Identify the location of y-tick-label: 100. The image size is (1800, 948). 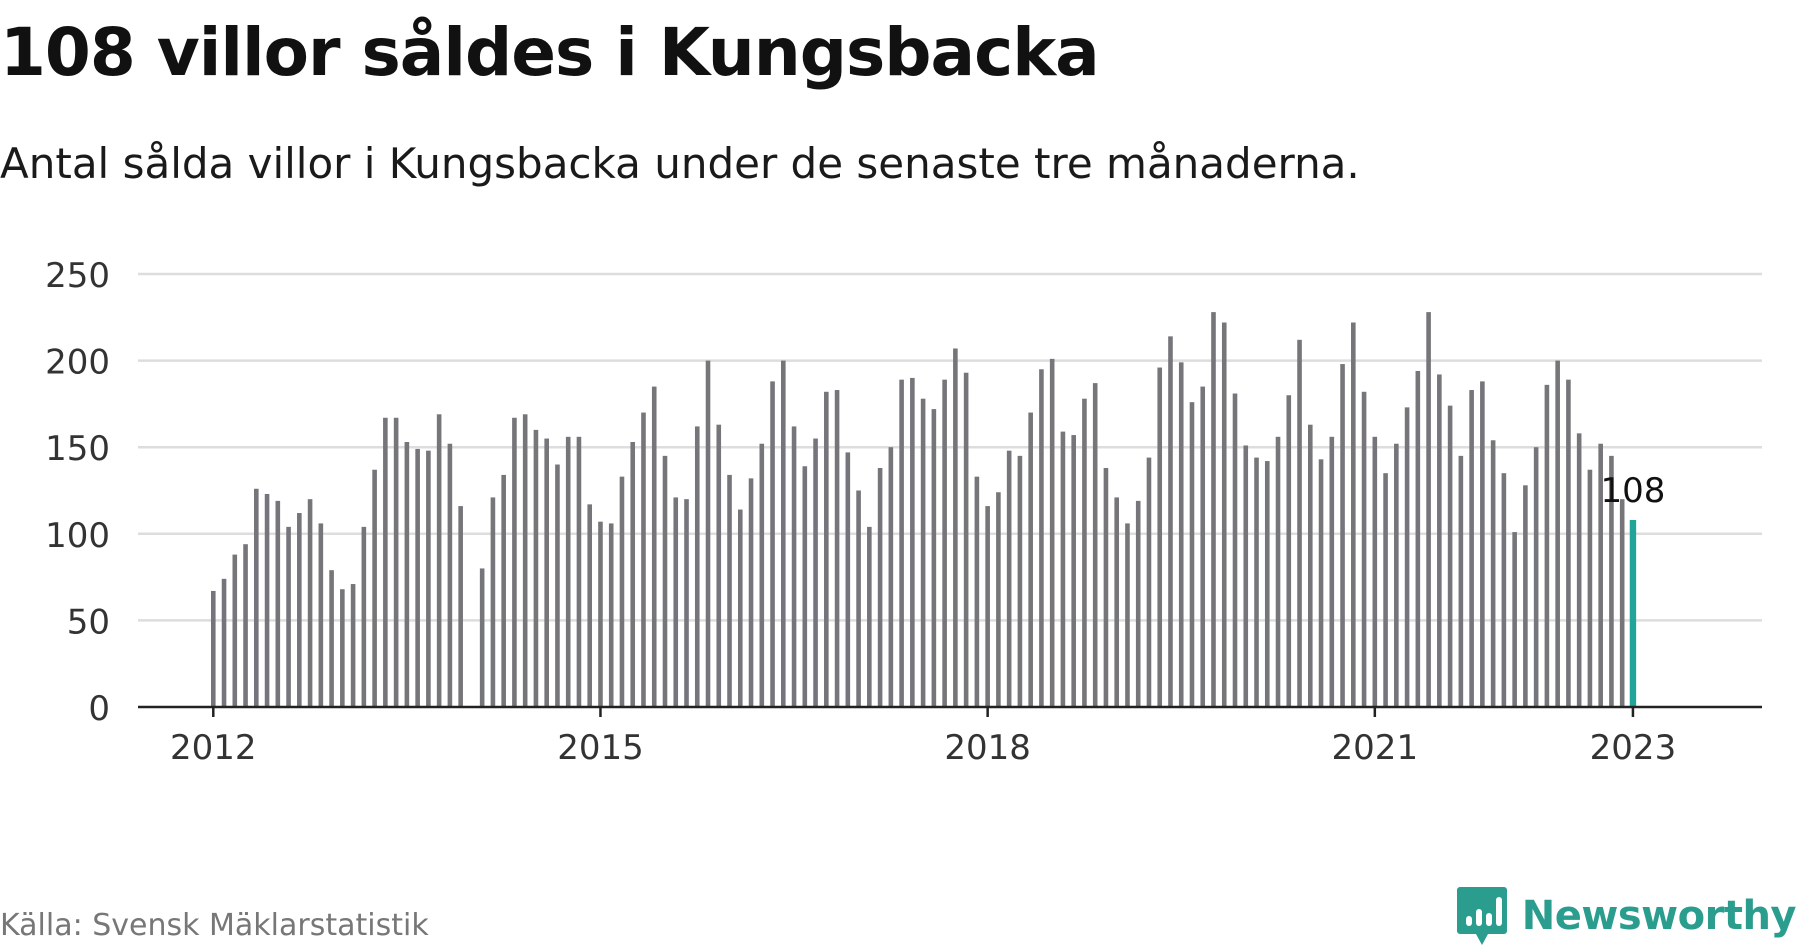
(77, 536).